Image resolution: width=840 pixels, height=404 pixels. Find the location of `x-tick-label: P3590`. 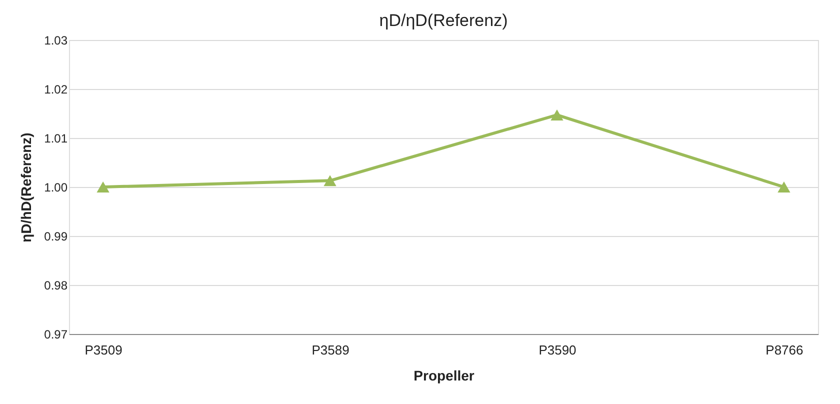

x-tick-label: P3590 is located at coordinates (557, 350).